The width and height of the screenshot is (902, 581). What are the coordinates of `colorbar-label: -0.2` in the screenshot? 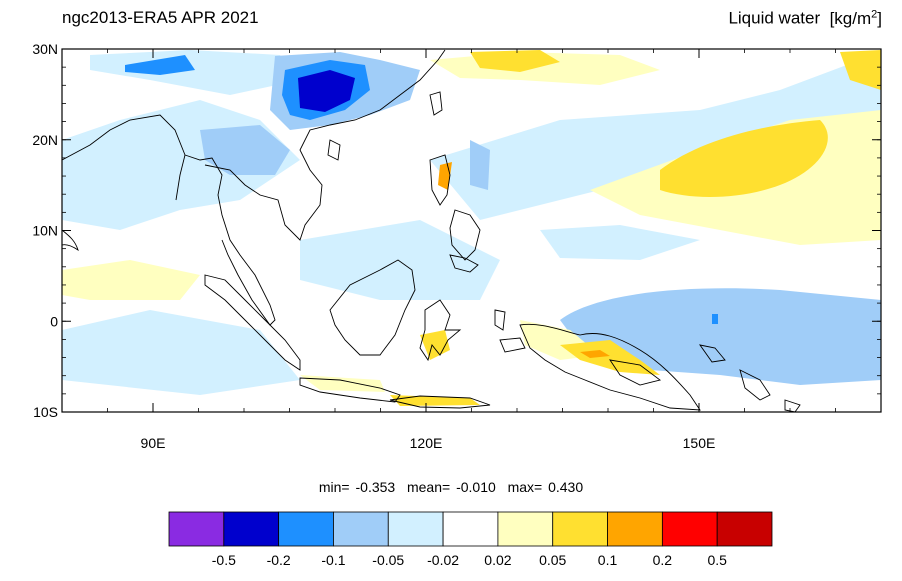 It's located at (279, 560).